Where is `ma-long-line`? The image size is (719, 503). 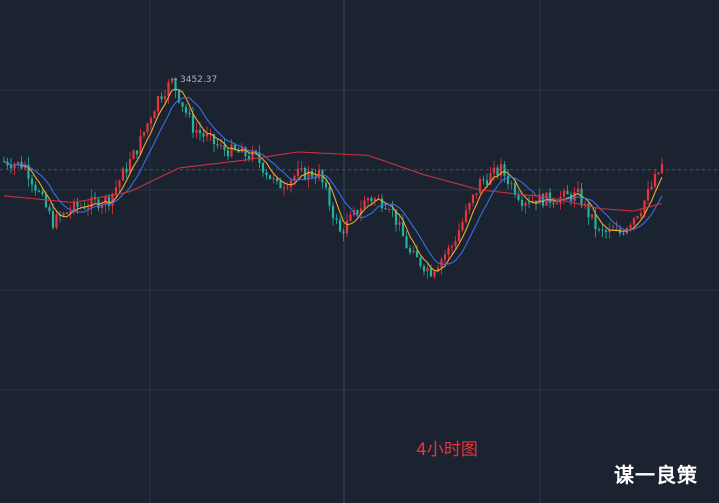
ma-long-line is located at coordinates (333, 181).